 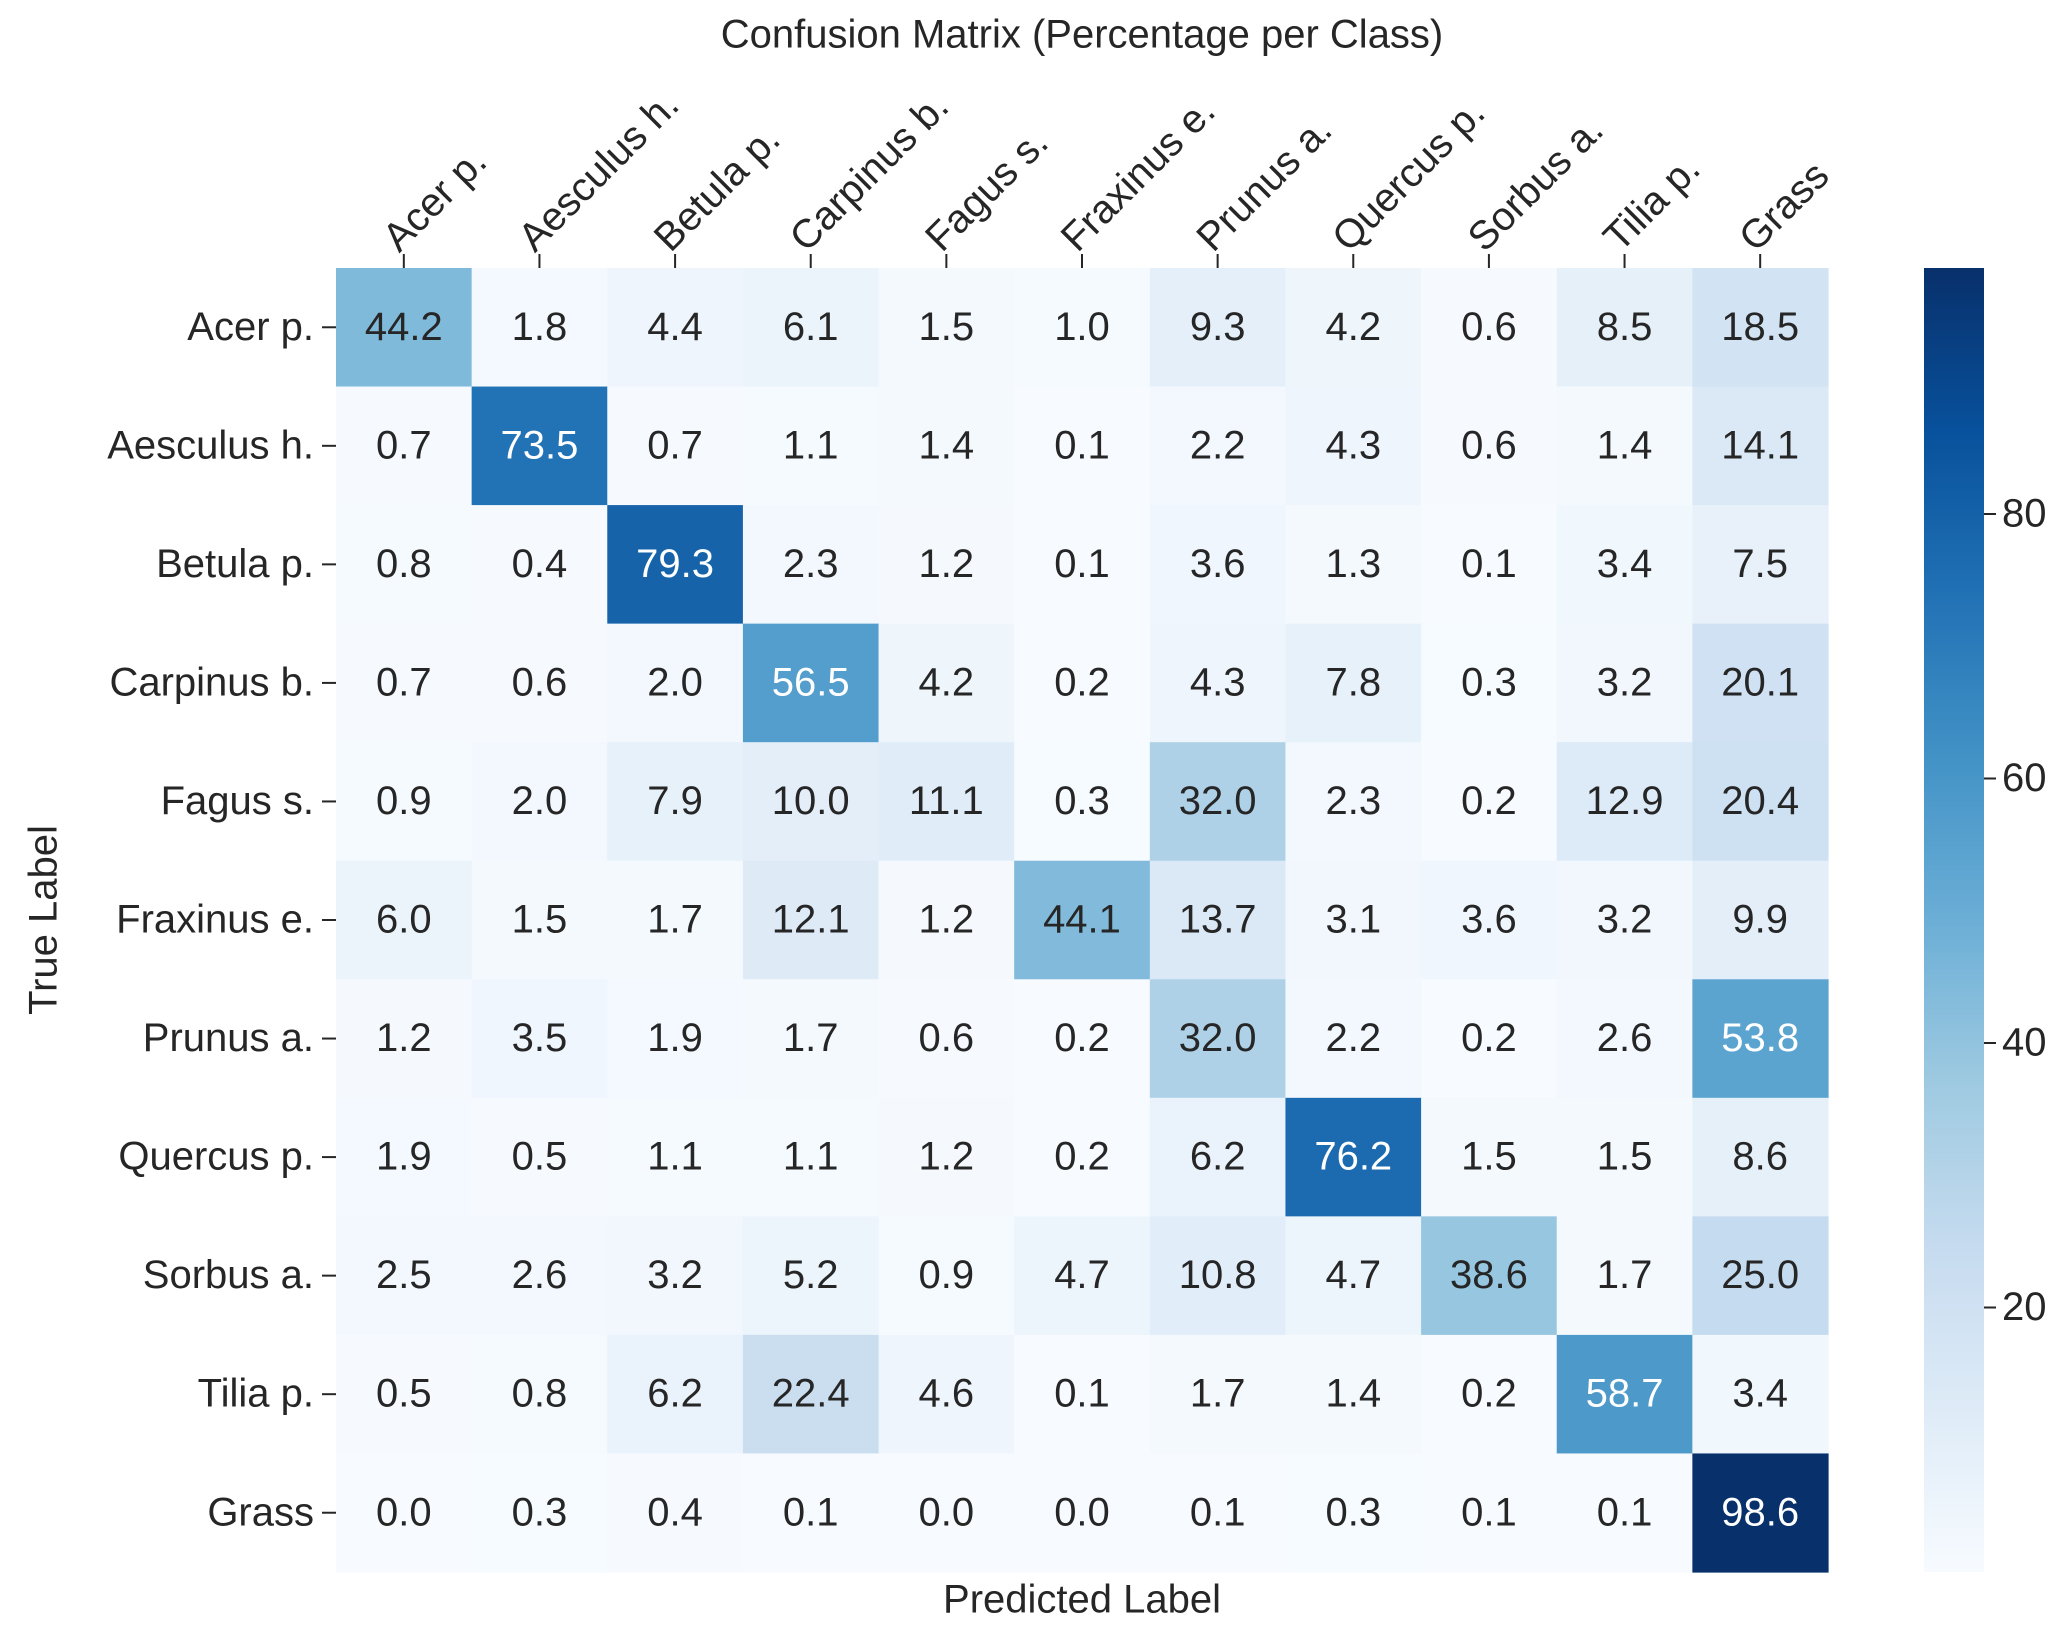 I want to click on y-tick-label: Prunus a., so click(x=228, y=1038).